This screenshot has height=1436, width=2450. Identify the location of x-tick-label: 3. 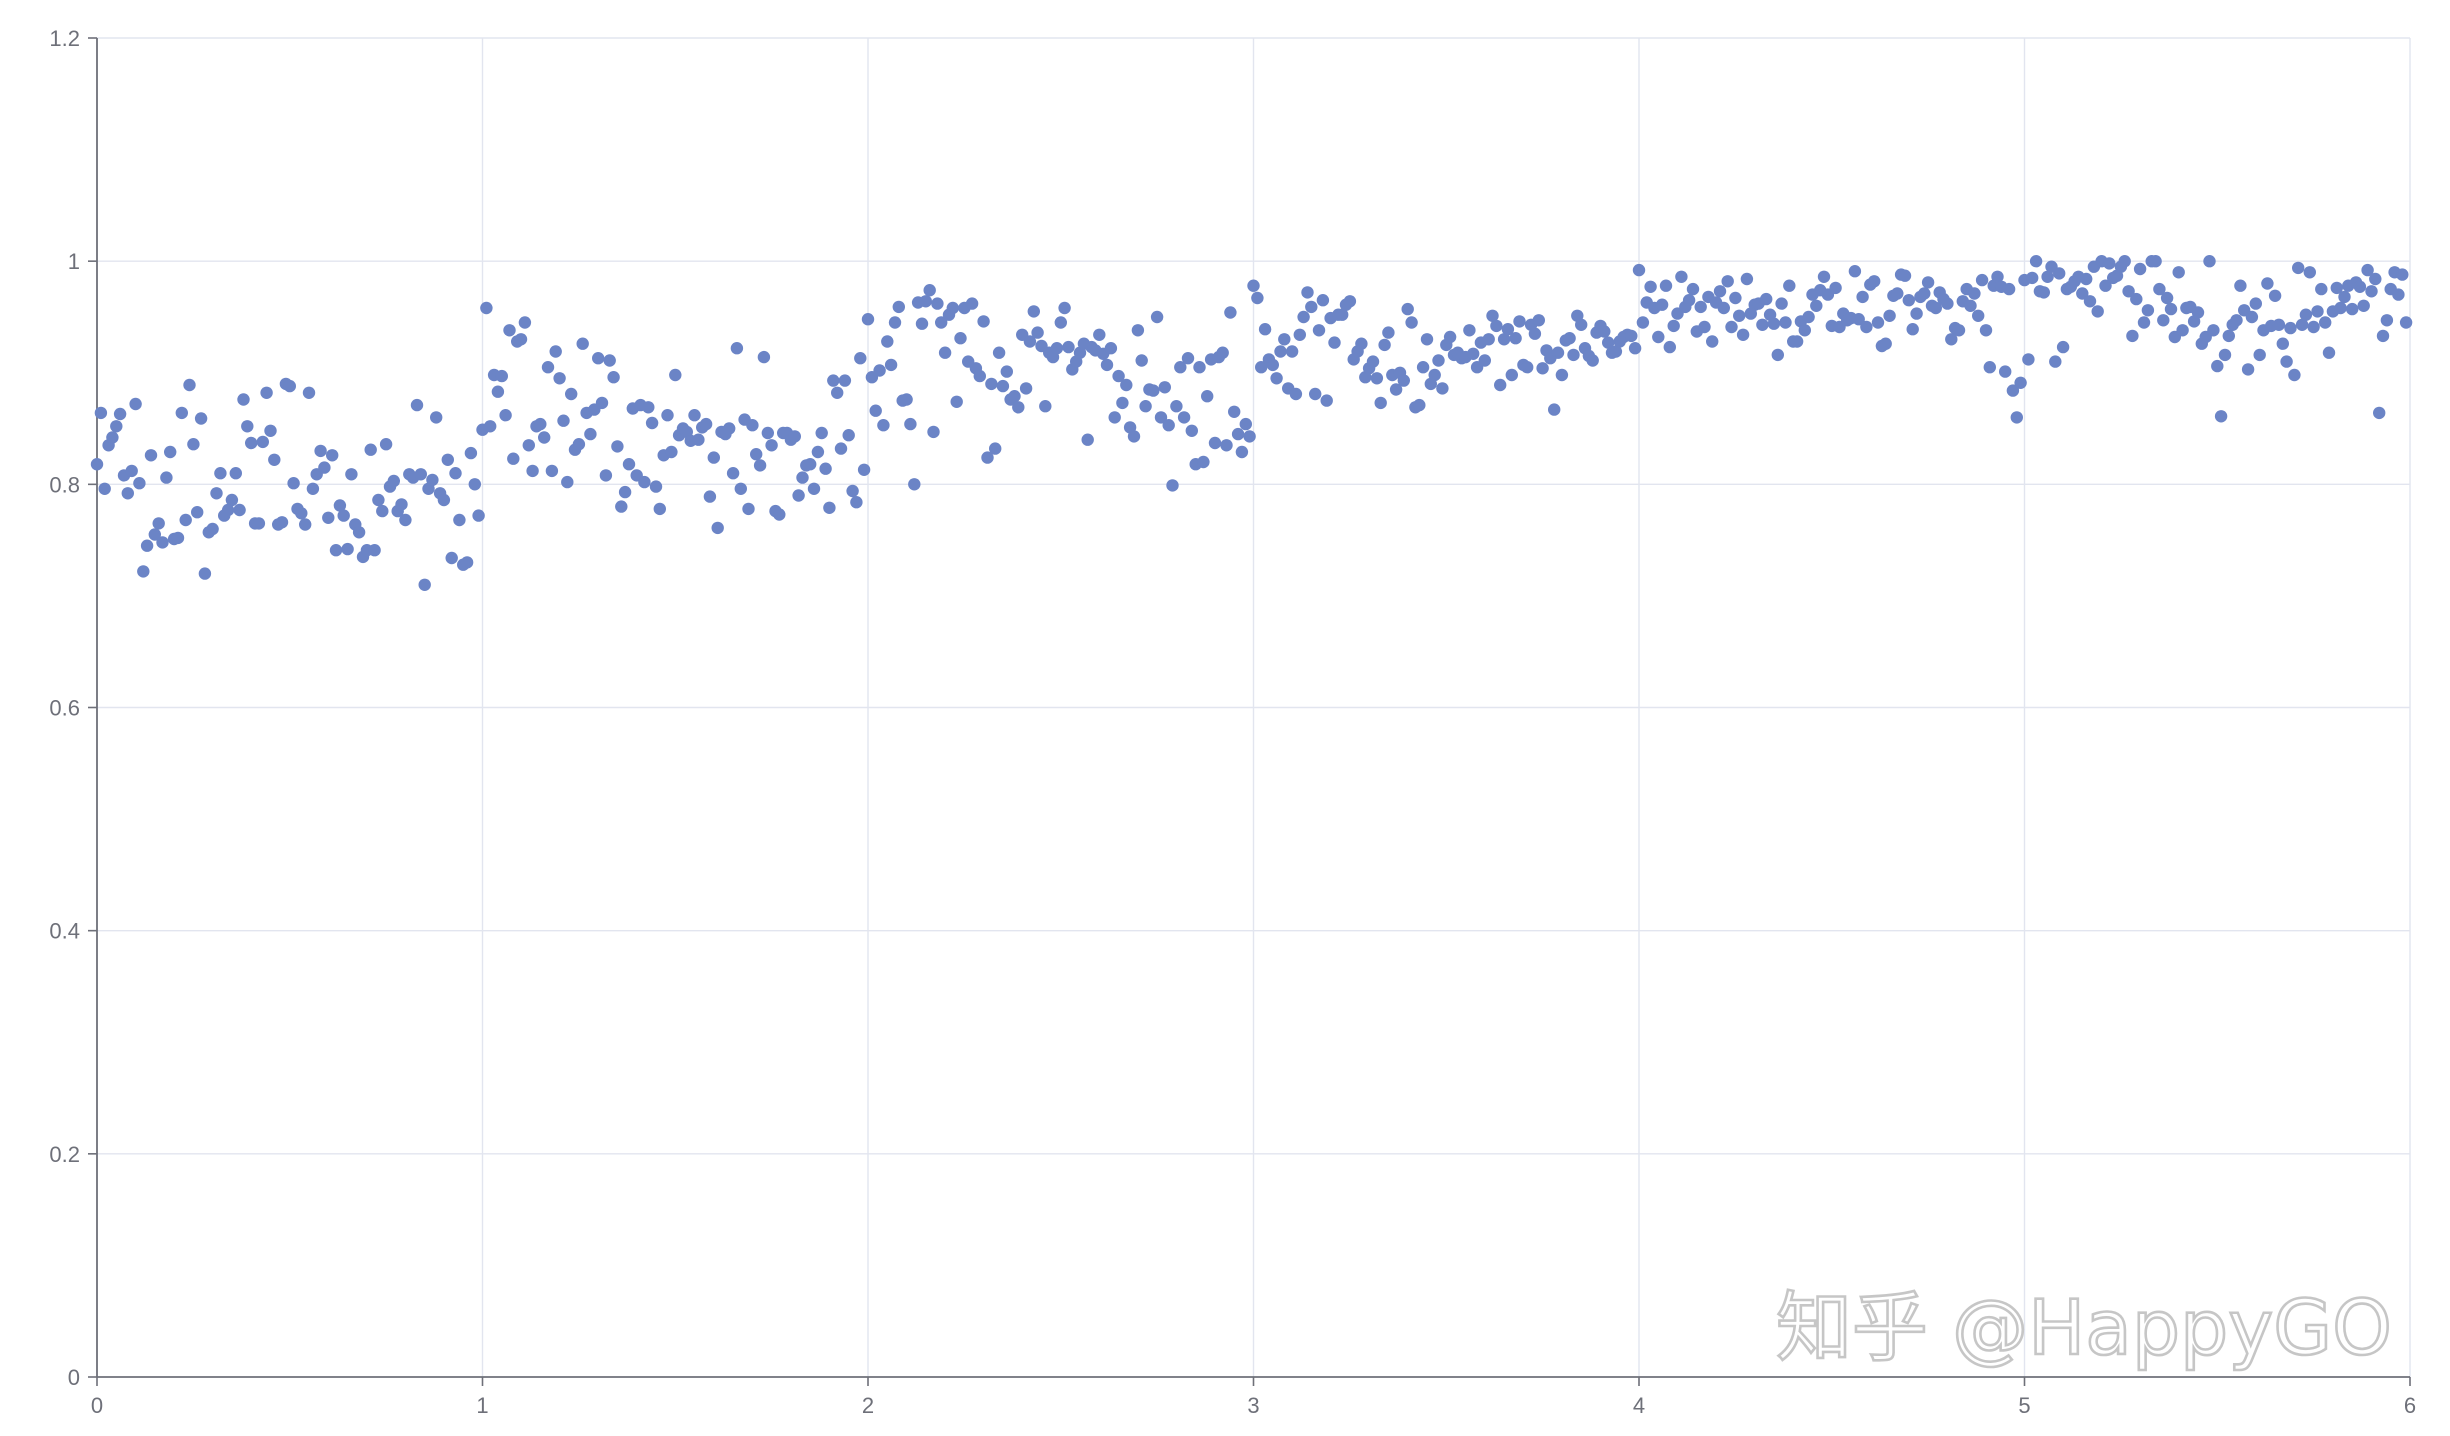
(1253, 1405).